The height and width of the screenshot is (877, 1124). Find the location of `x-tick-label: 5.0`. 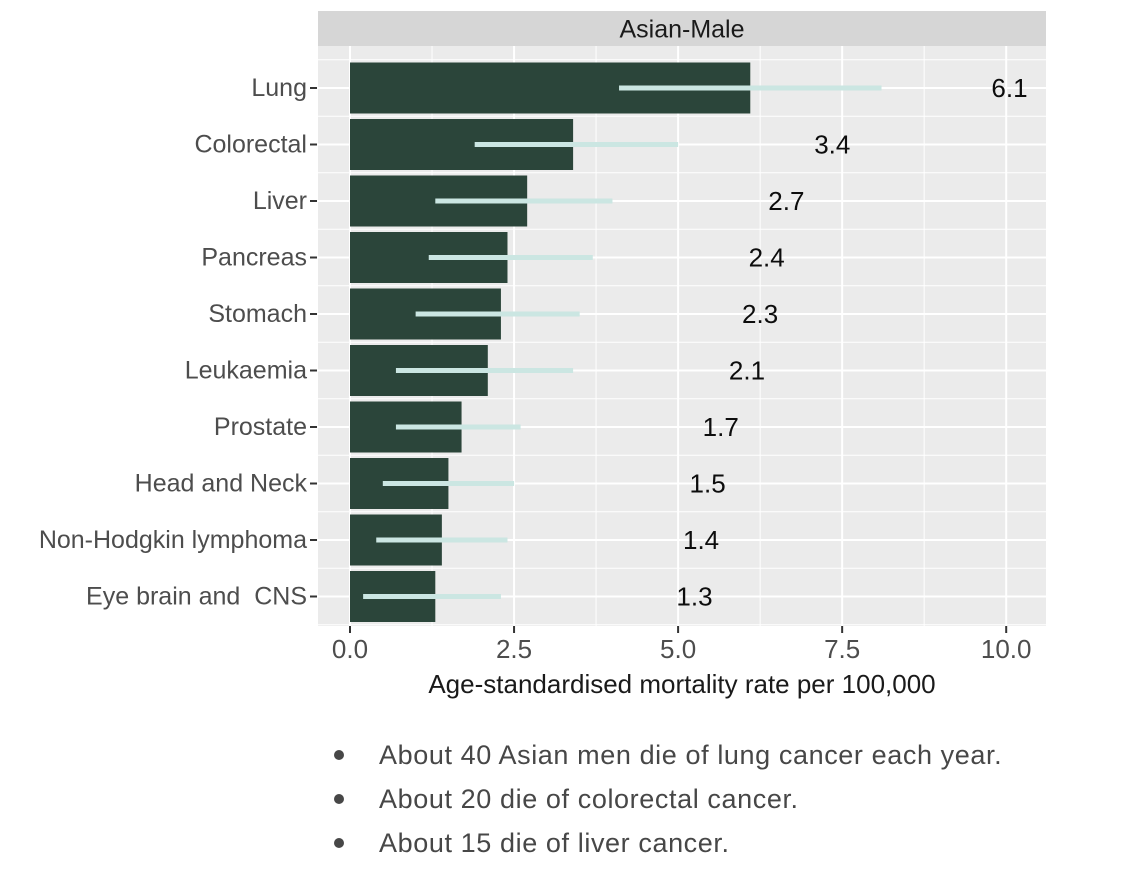

x-tick-label: 5.0 is located at coordinates (678, 649).